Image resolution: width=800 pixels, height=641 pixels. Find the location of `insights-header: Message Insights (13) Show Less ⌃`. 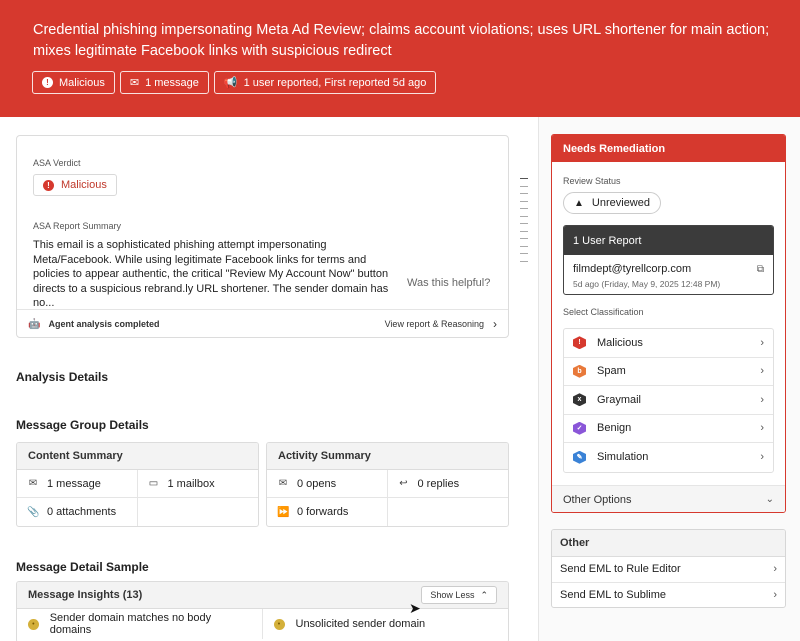

insights-header: Message Insights (13) Show Less ⌃ is located at coordinates (262, 595).